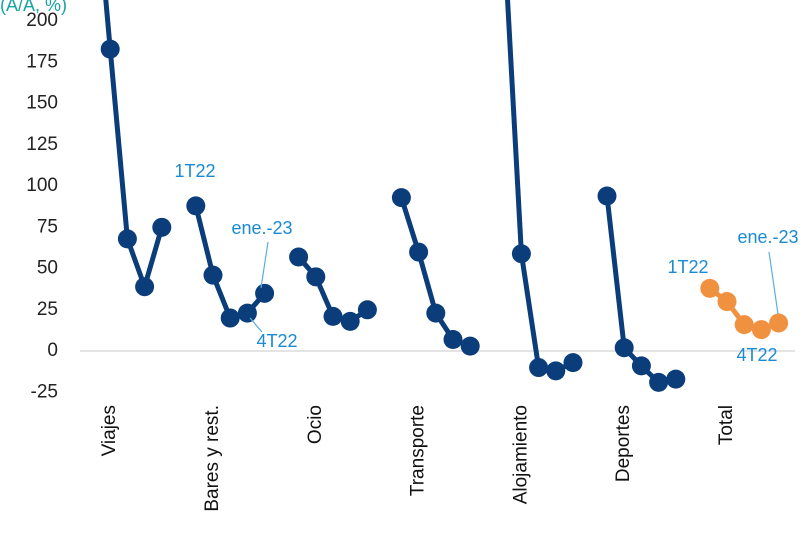  Describe the element at coordinates (42, 103) in the screenshot. I see `y-tick-label: 150` at that location.